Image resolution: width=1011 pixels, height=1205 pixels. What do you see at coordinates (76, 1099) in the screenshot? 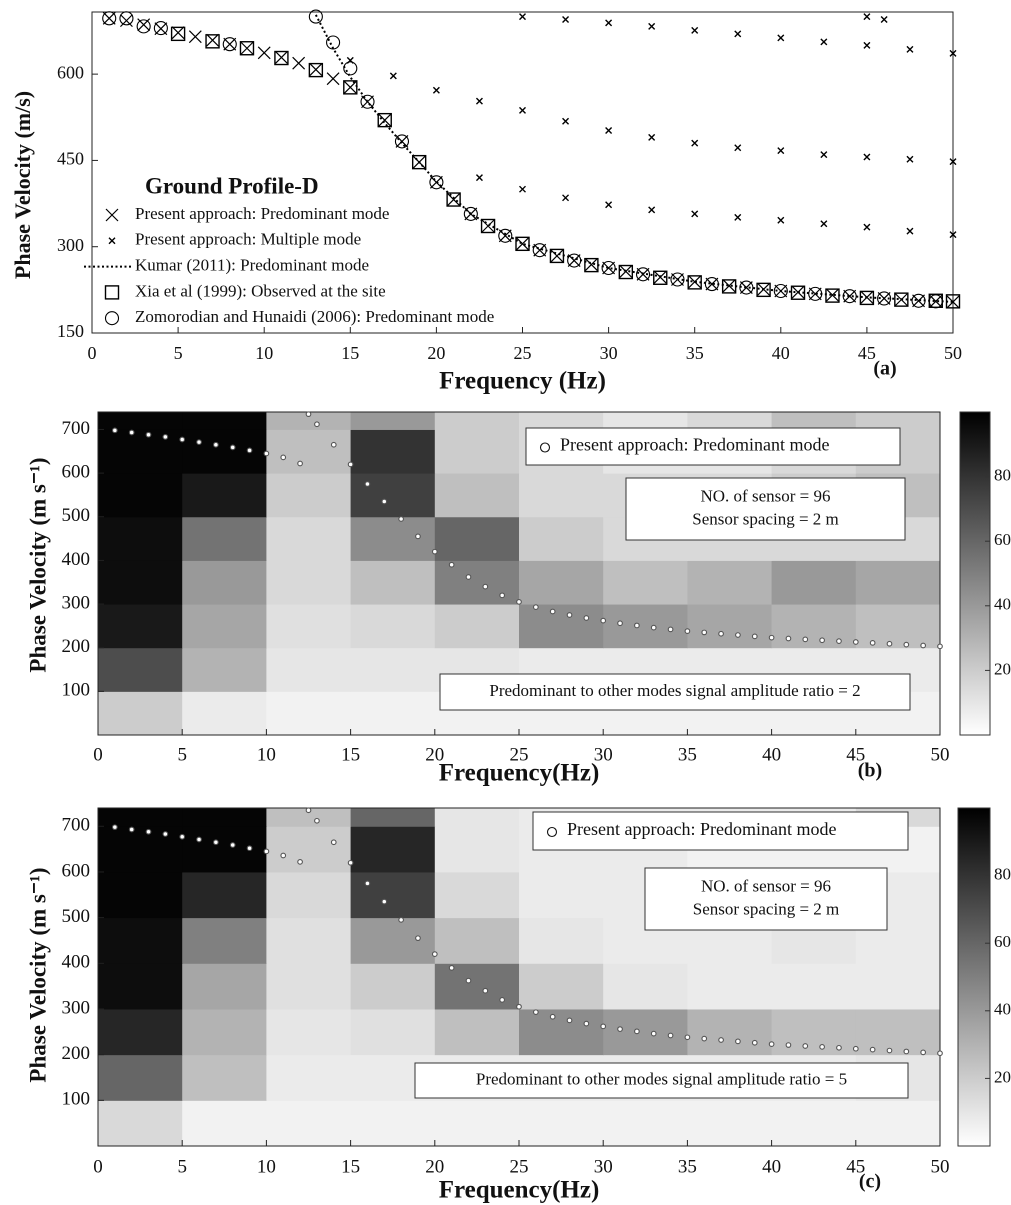
I see `y-tick-label: 100` at bounding box center [76, 1099].